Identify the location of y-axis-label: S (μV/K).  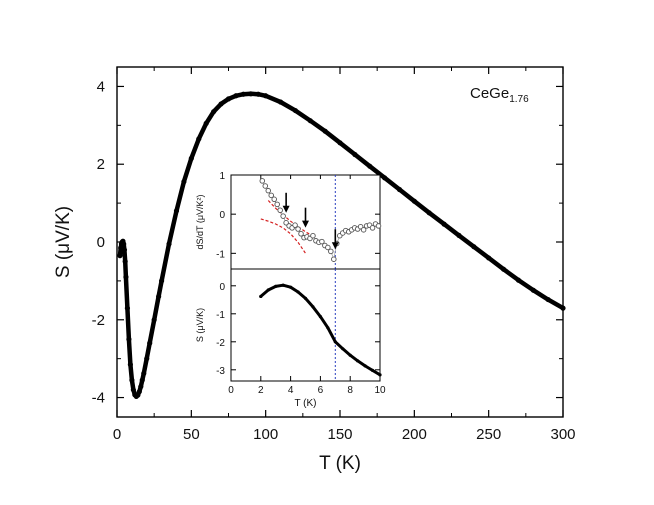
(63, 242).